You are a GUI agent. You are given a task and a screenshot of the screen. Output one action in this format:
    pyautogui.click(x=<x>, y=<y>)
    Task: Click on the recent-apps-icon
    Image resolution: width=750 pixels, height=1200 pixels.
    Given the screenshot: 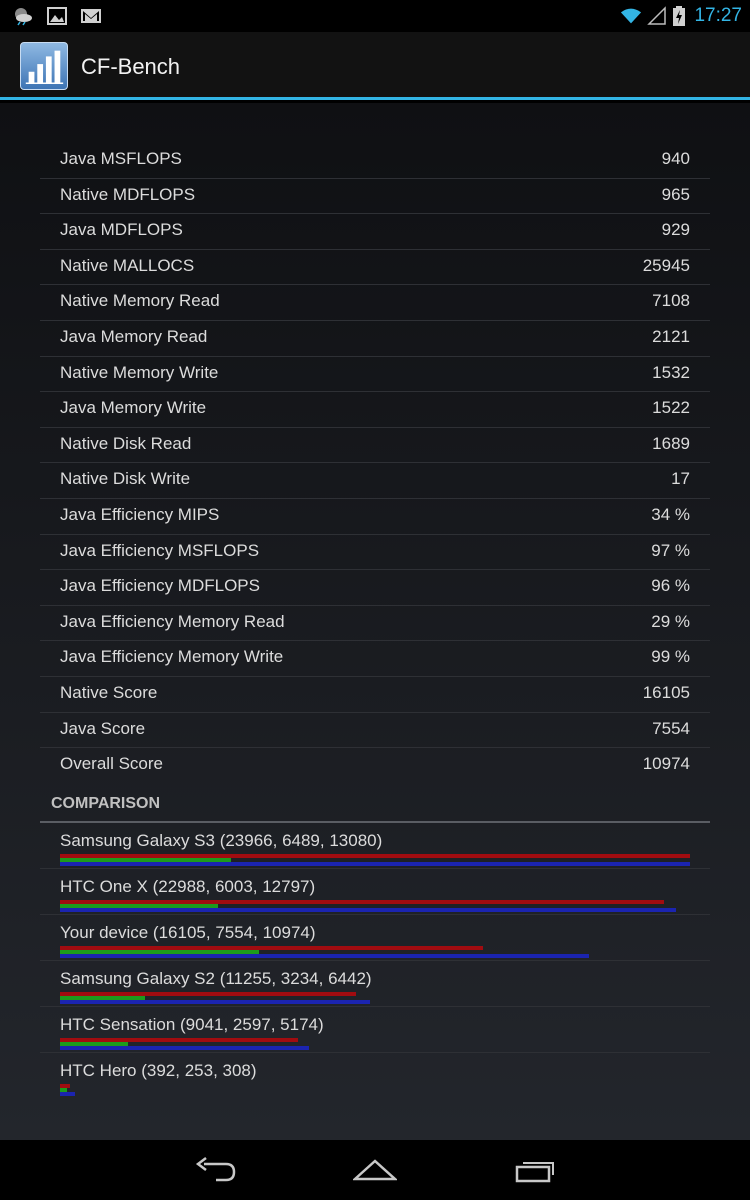 What is the action you would take?
    pyautogui.click(x=535, y=1170)
    